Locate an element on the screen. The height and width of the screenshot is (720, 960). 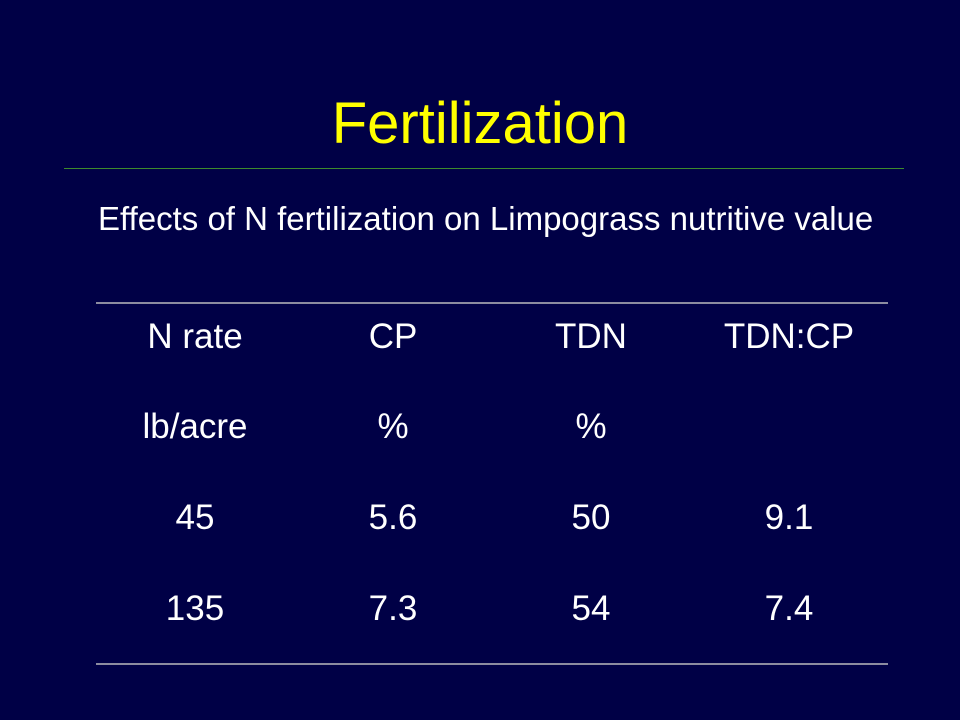
cell-n-rate: 135 is located at coordinates (195, 608).